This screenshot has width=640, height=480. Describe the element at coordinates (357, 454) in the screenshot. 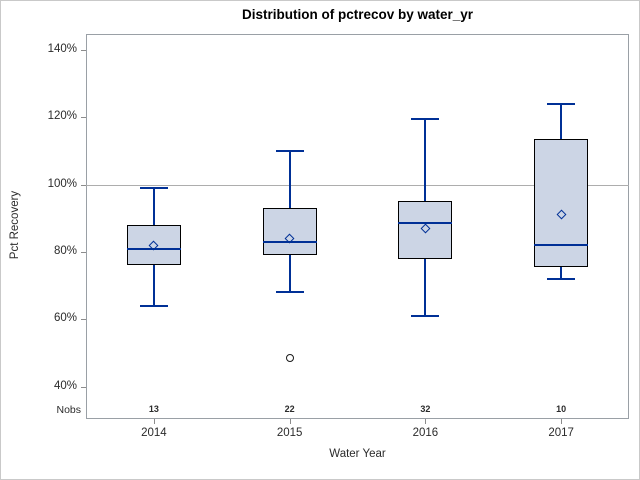

I see `x-axis-title: Water Year` at that location.